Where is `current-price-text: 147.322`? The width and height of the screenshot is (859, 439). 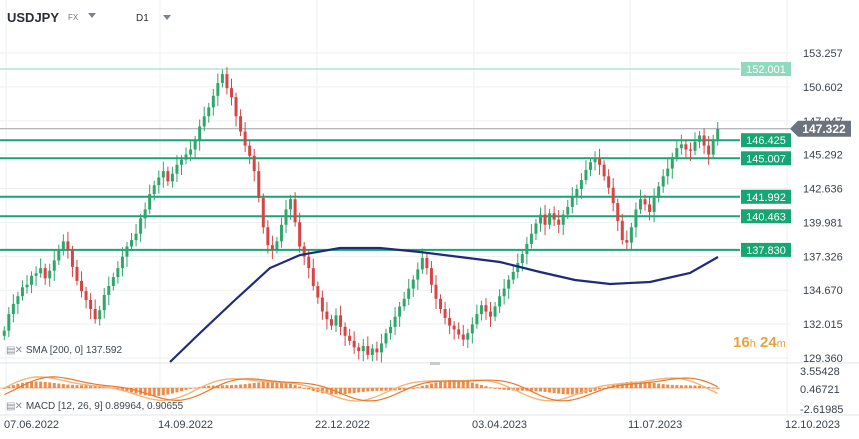
current-price-text: 147.322 is located at coordinates (824, 129).